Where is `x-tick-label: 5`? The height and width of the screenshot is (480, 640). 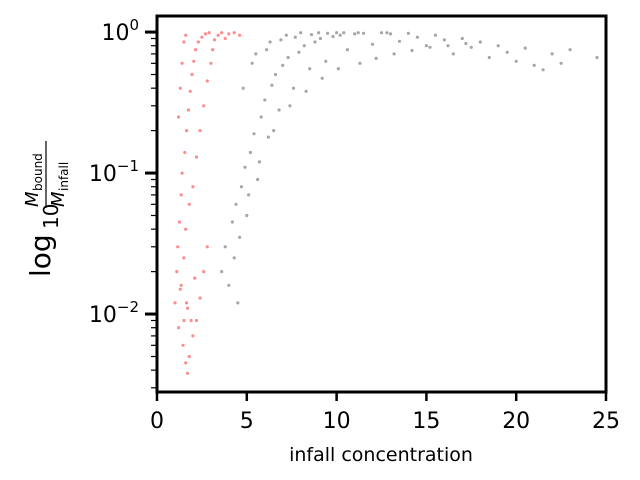
x-tick-label: 5 is located at coordinates (247, 421).